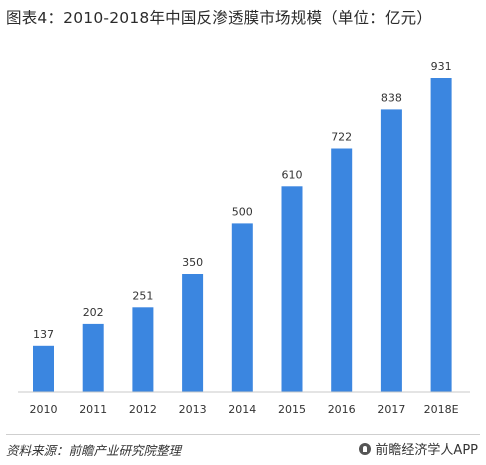 The height and width of the screenshot is (465, 486). What do you see at coordinates (142, 295) in the screenshot?
I see `value-label-2012: 251` at bounding box center [142, 295].